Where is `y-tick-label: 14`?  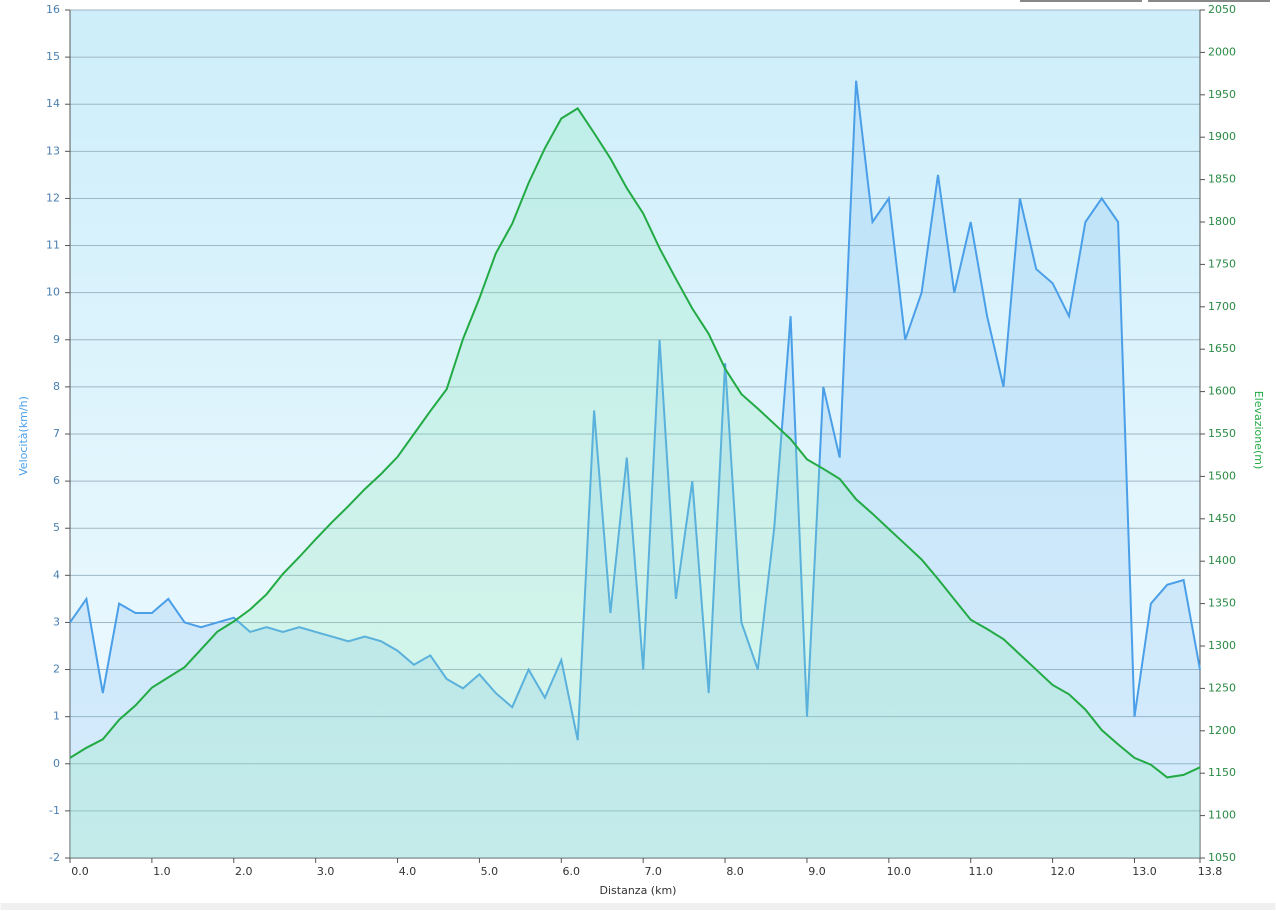 y-tick-label: 14 is located at coordinates (53, 103).